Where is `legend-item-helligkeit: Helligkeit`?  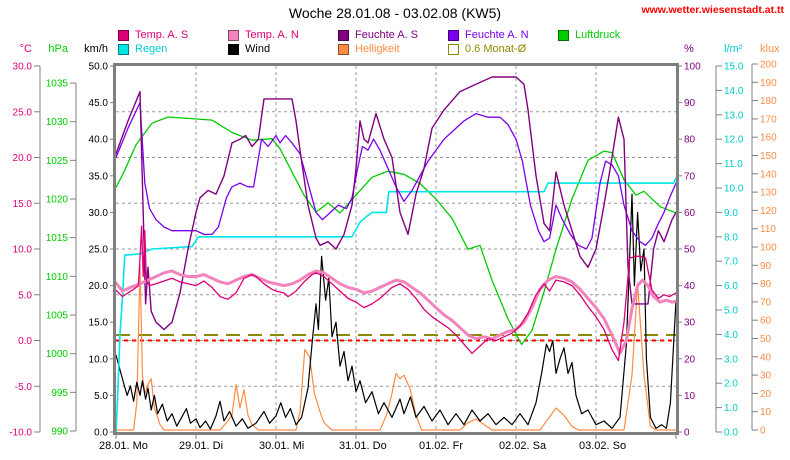
legend-item-helligkeit: Helligkeit is located at coordinates (369, 49).